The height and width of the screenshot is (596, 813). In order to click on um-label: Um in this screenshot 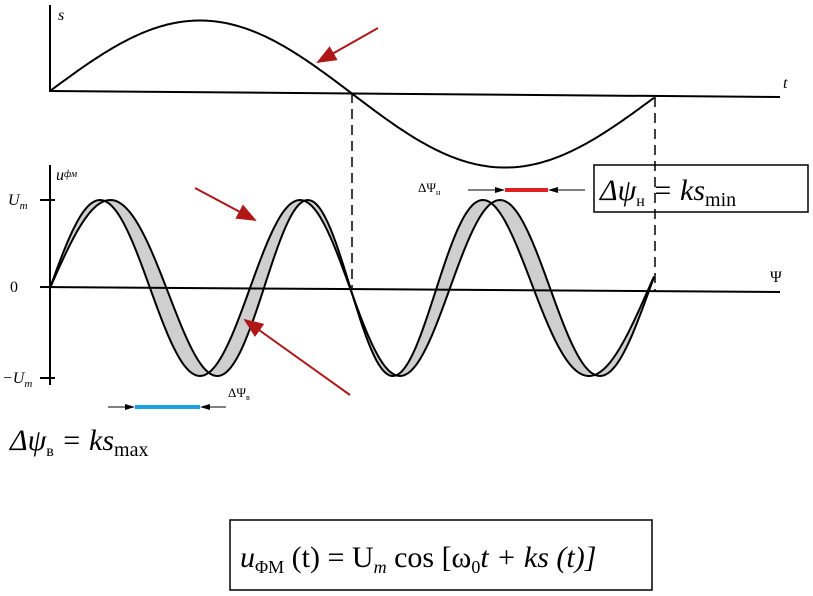, I will do `click(18, 202)`.